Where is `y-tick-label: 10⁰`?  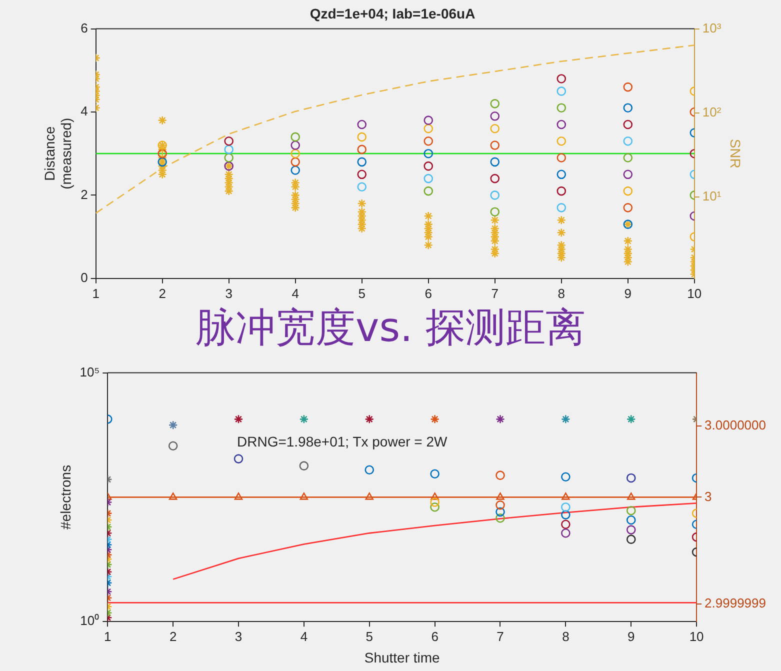
y-tick-label: 10⁰ is located at coordinates (90, 620).